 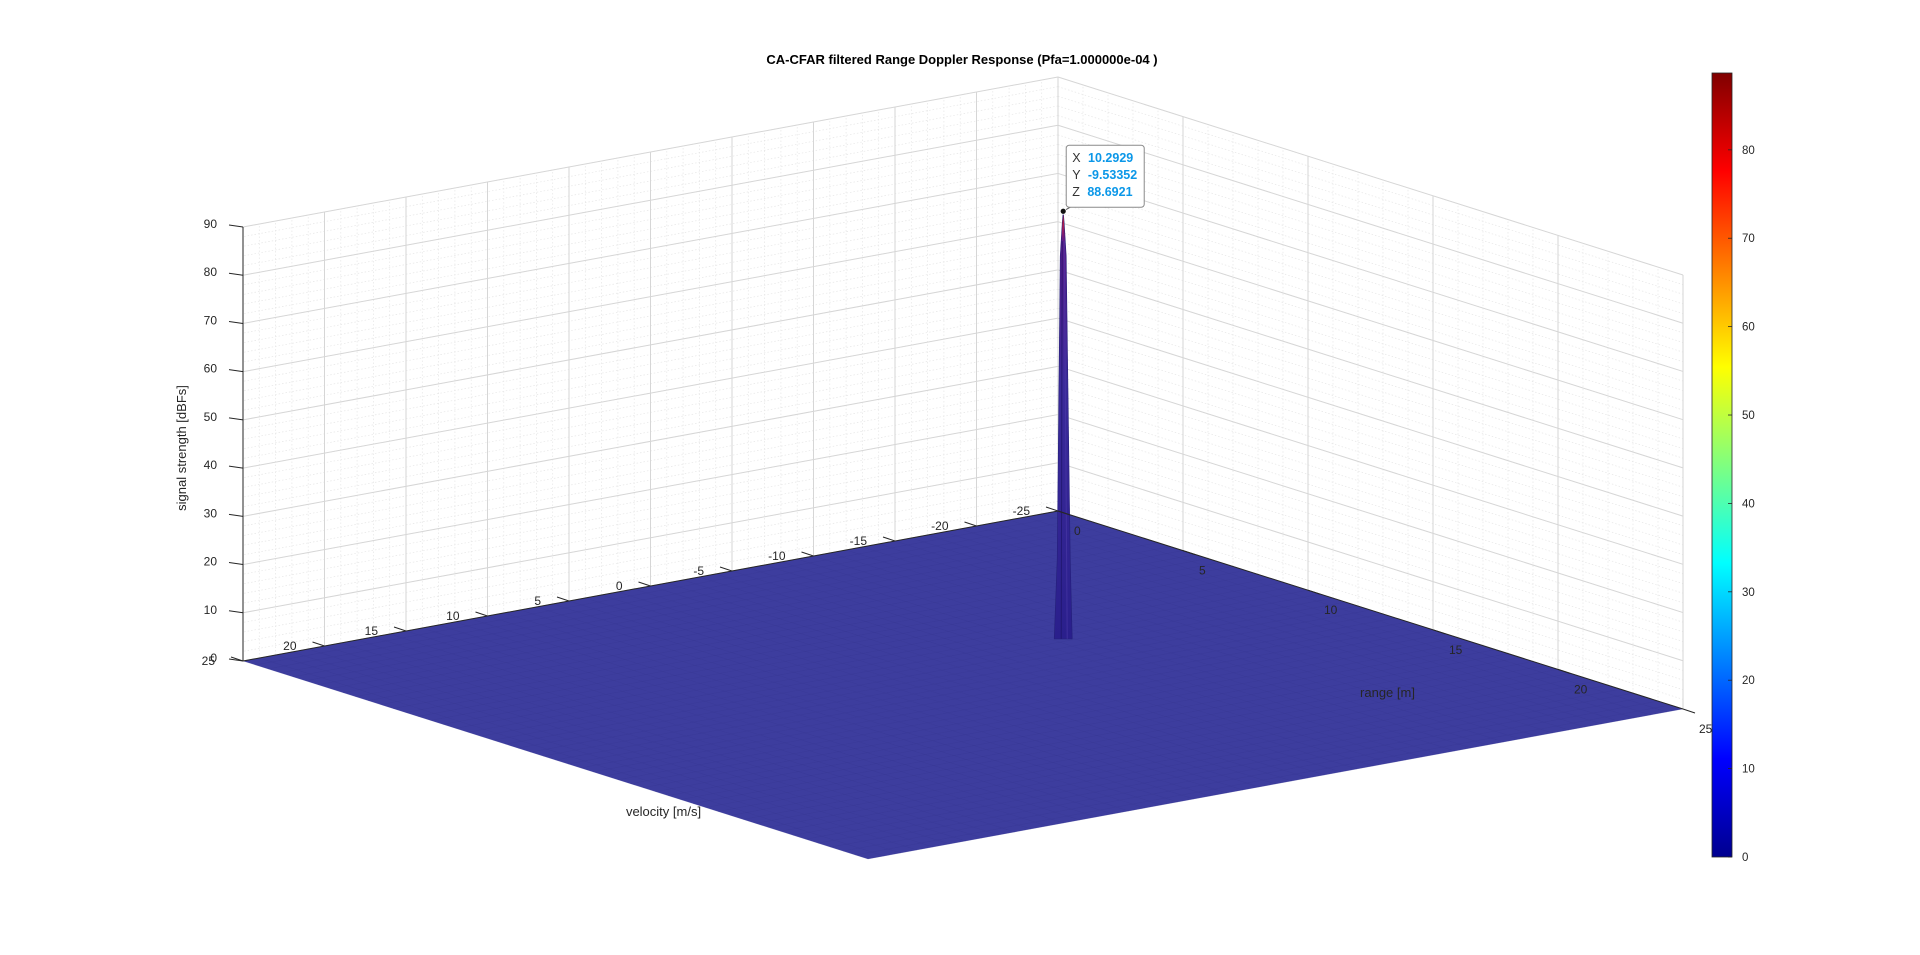 I want to click on data-tip-x: X 10.2929, so click(x=1102, y=158).